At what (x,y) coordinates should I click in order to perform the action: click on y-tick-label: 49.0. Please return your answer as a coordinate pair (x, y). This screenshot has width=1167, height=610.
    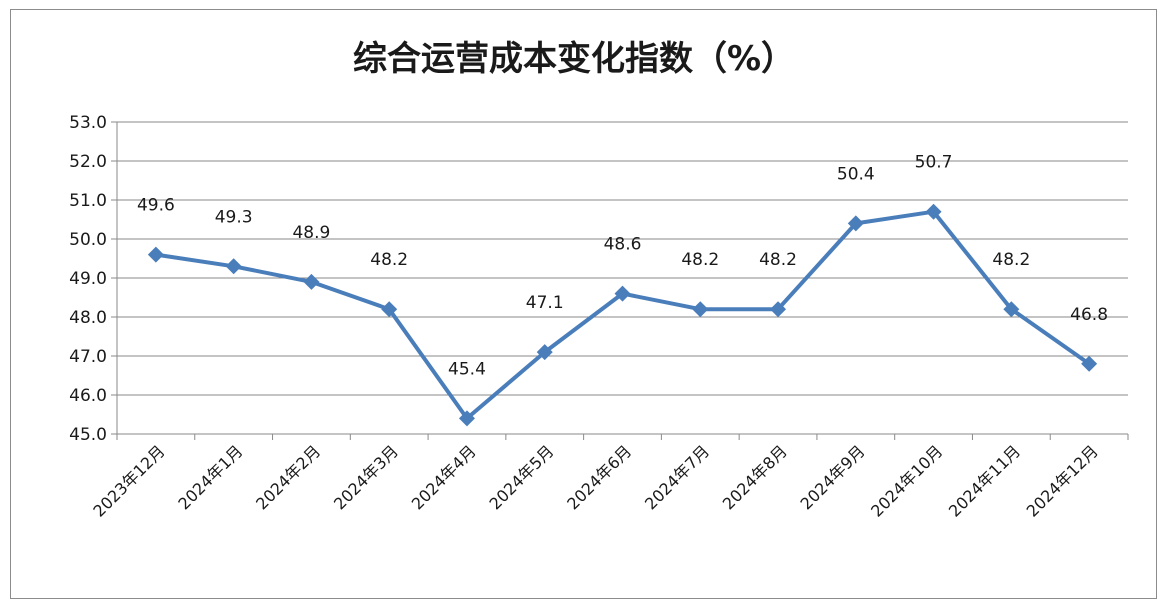
    Looking at the image, I should click on (88, 279).